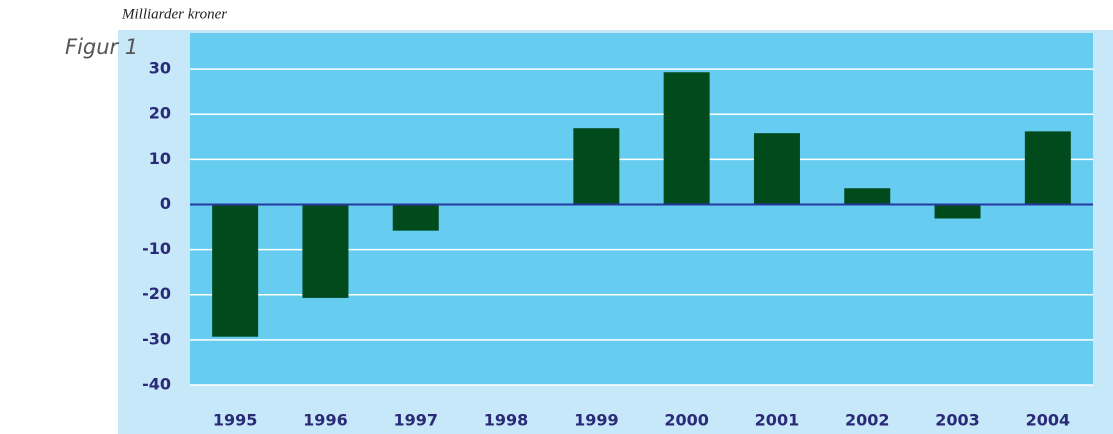  Describe the element at coordinates (156, 293) in the screenshot. I see `y-tick-label: -20` at that location.